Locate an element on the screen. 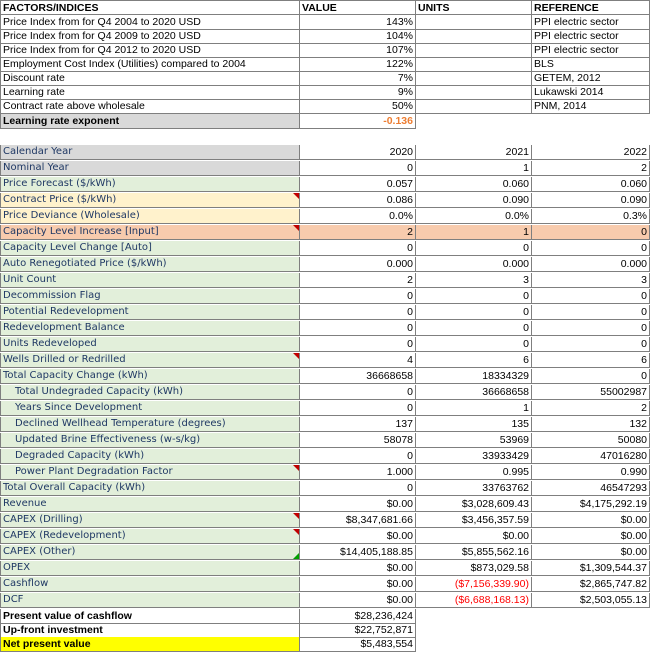 The width and height of the screenshot is (650, 653). learning-exponent-label: Learning rate exponent is located at coordinates (150, 121).